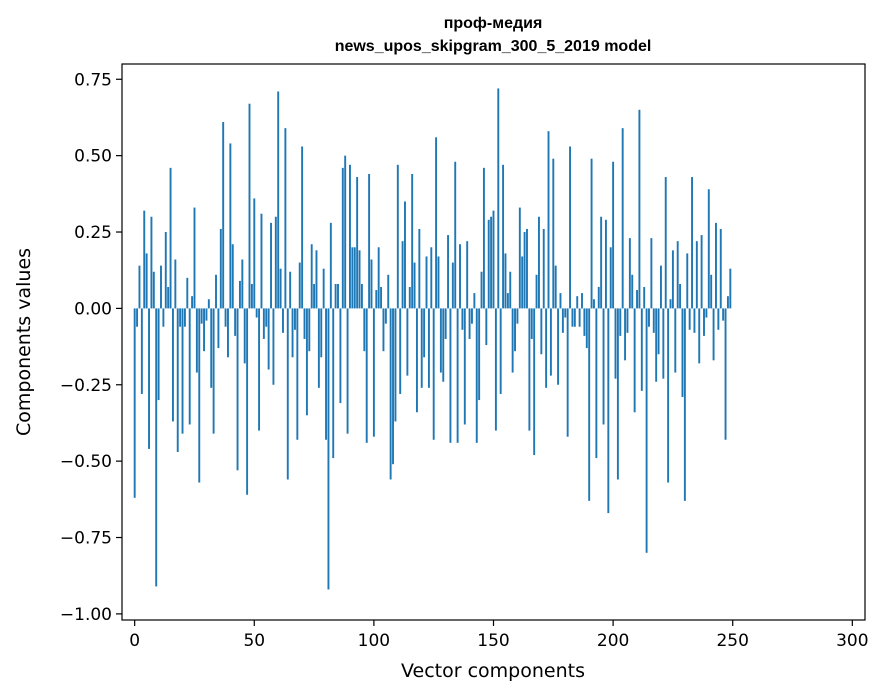 Image resolution: width=880 pixels, height=696 pixels. Describe the element at coordinates (732, 641) in the screenshot. I see `x-tick-label: 250` at that location.